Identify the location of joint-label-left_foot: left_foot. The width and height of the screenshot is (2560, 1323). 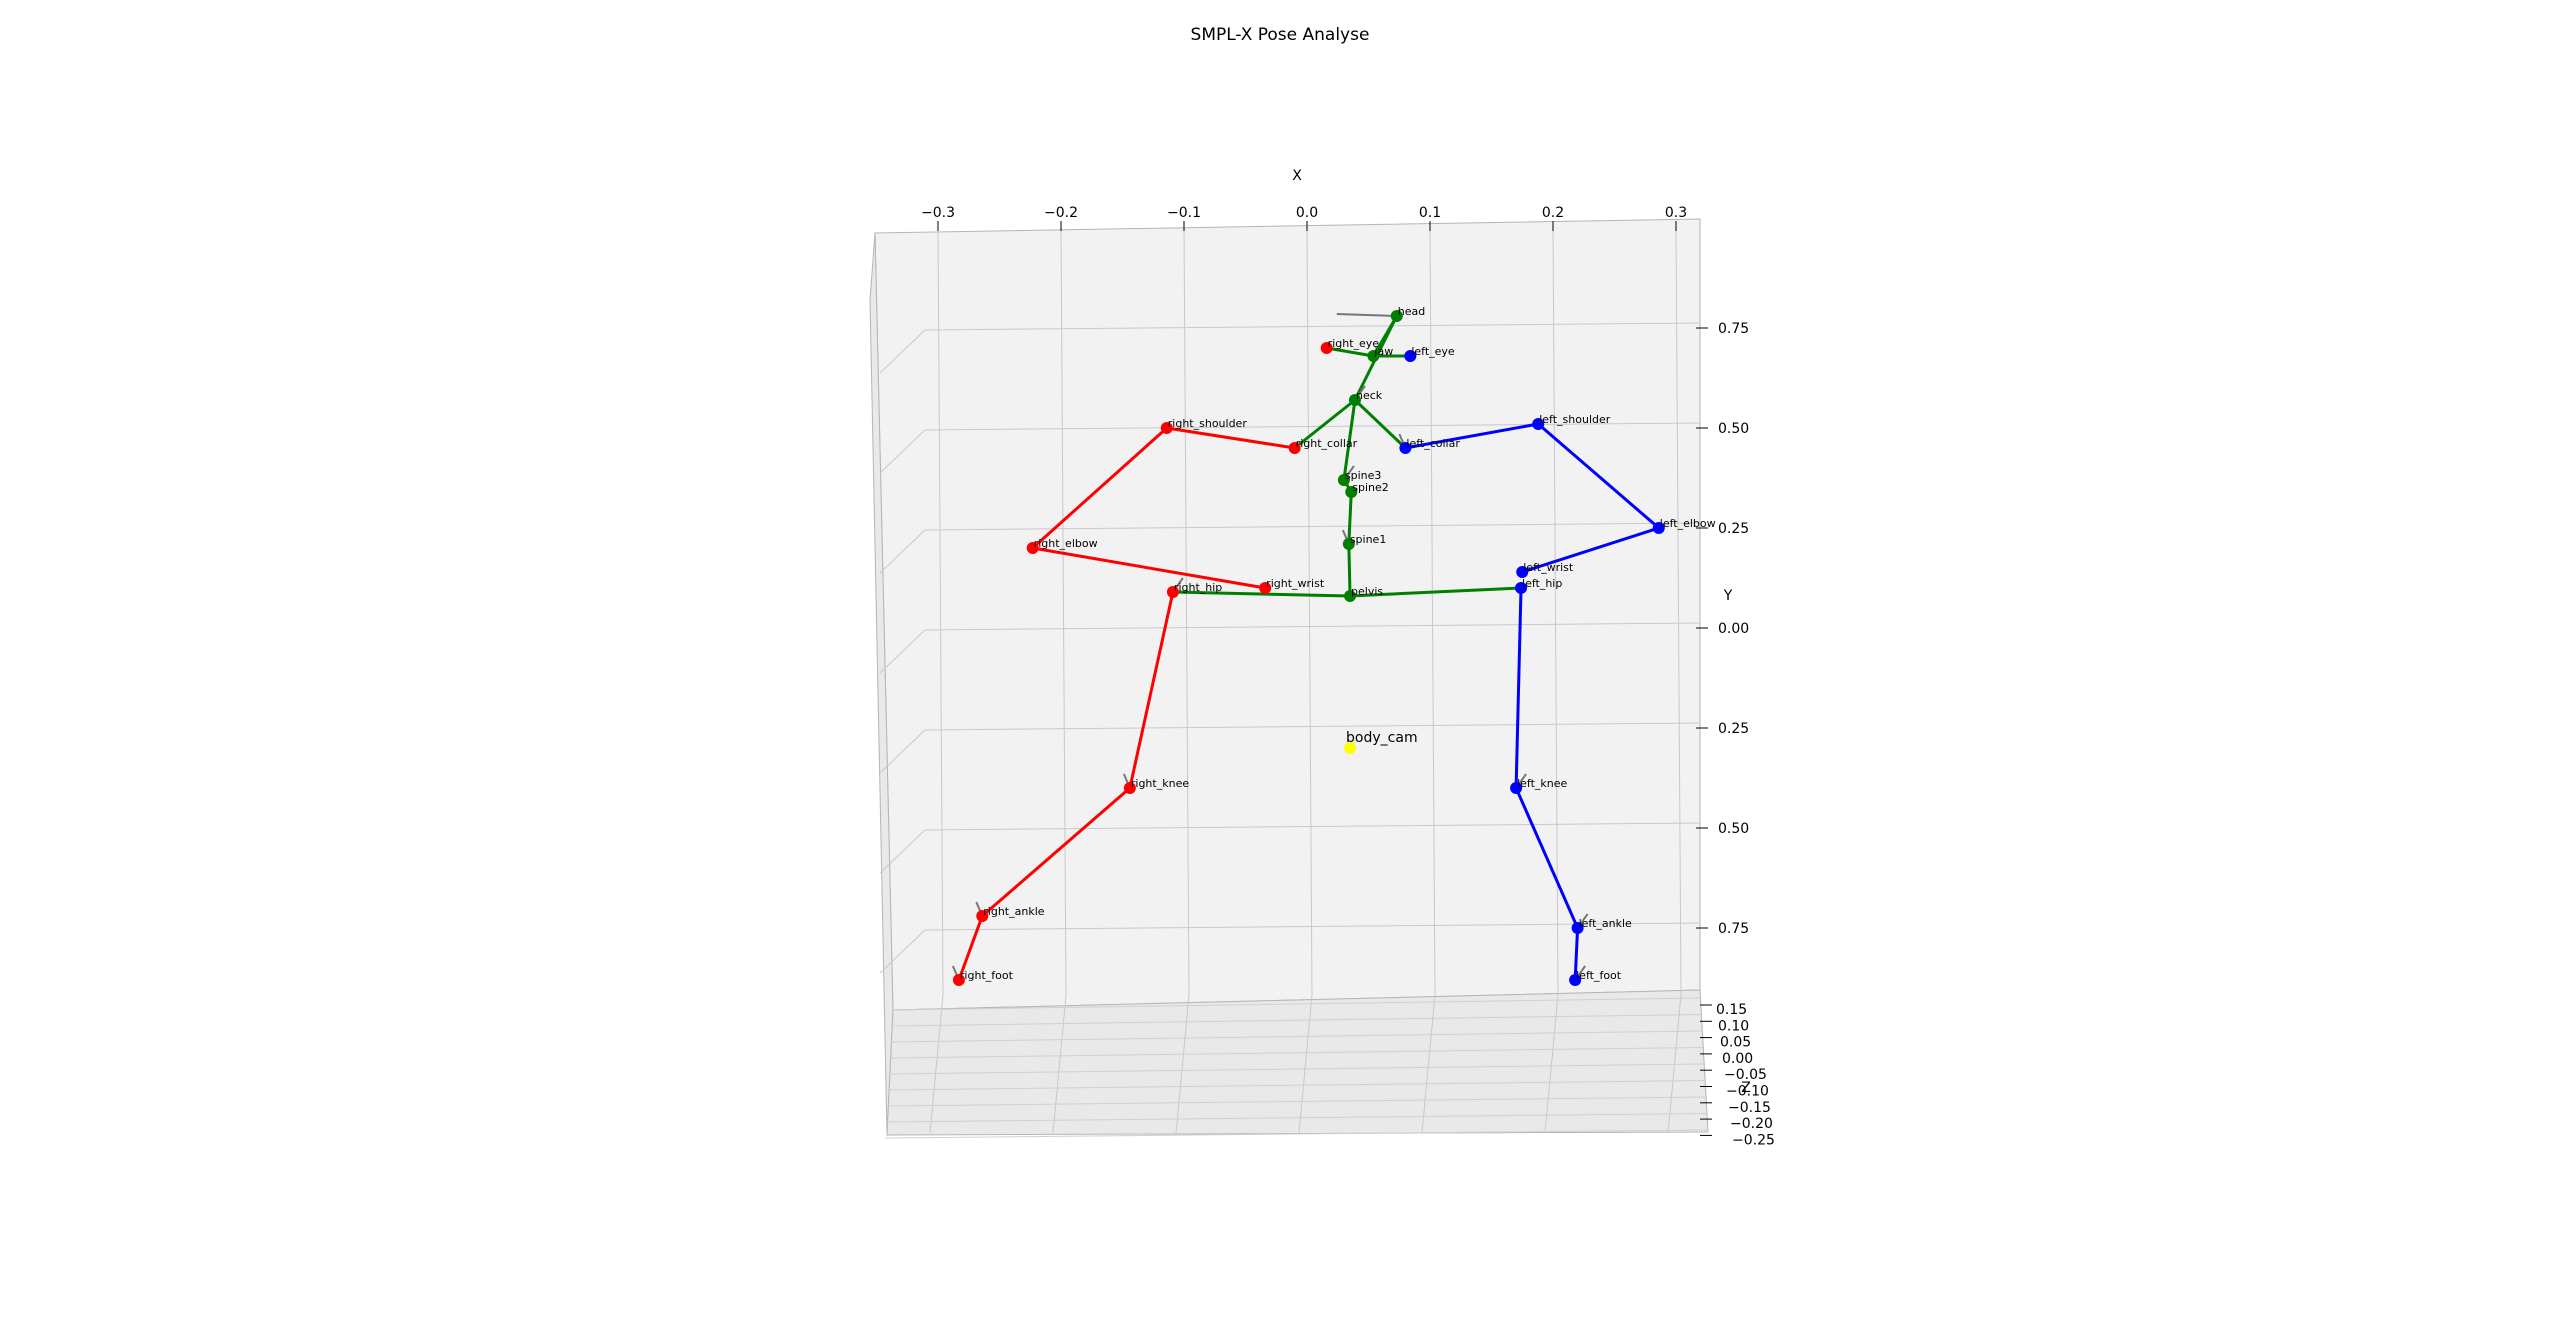
(1599, 975).